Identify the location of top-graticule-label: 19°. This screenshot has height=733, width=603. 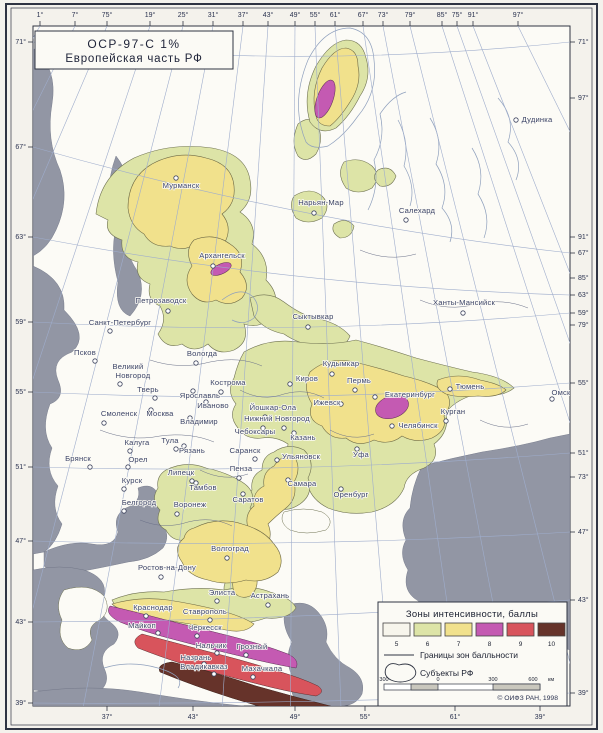
(150, 15).